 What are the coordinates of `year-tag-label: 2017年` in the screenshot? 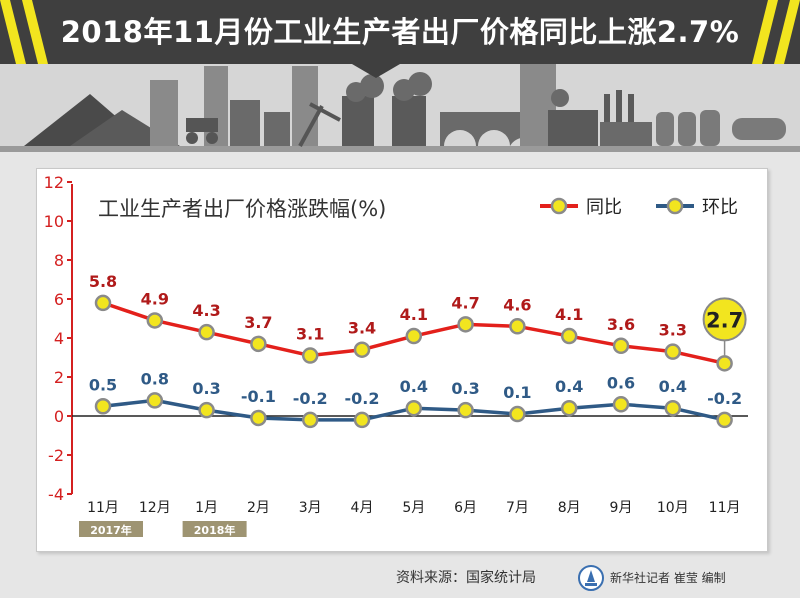 It's located at (111, 530).